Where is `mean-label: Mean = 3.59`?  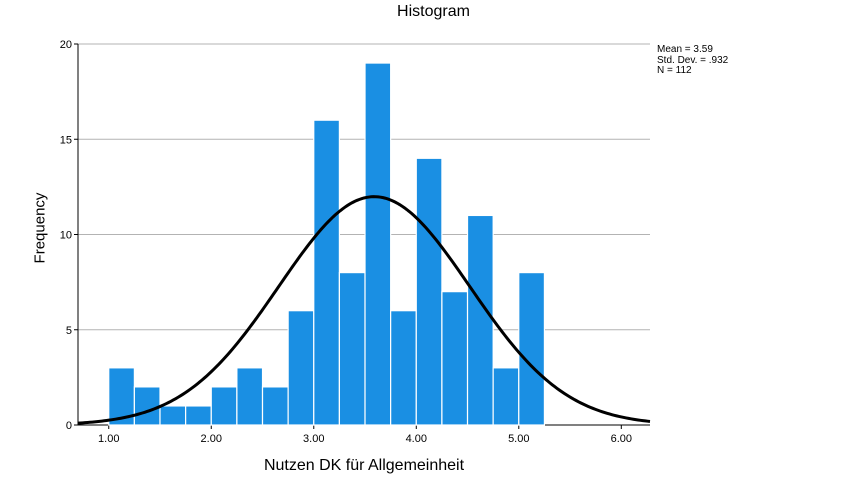 mean-label: Mean = 3.59 is located at coordinates (685, 49).